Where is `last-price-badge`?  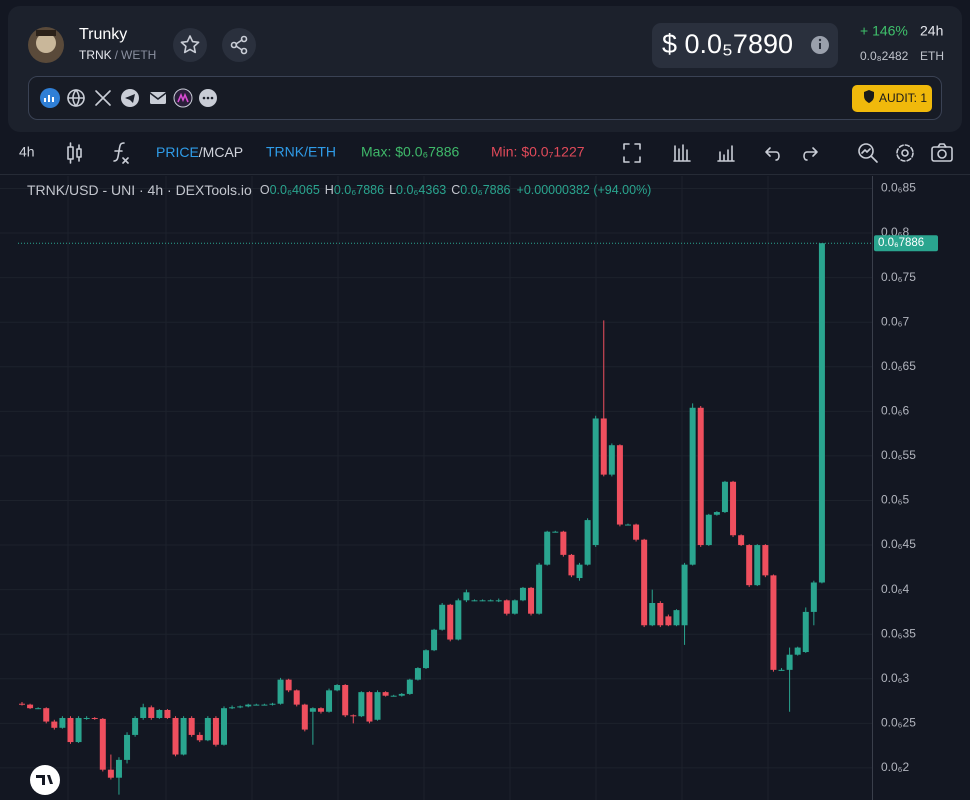
last-price-badge is located at coordinates (906, 243).